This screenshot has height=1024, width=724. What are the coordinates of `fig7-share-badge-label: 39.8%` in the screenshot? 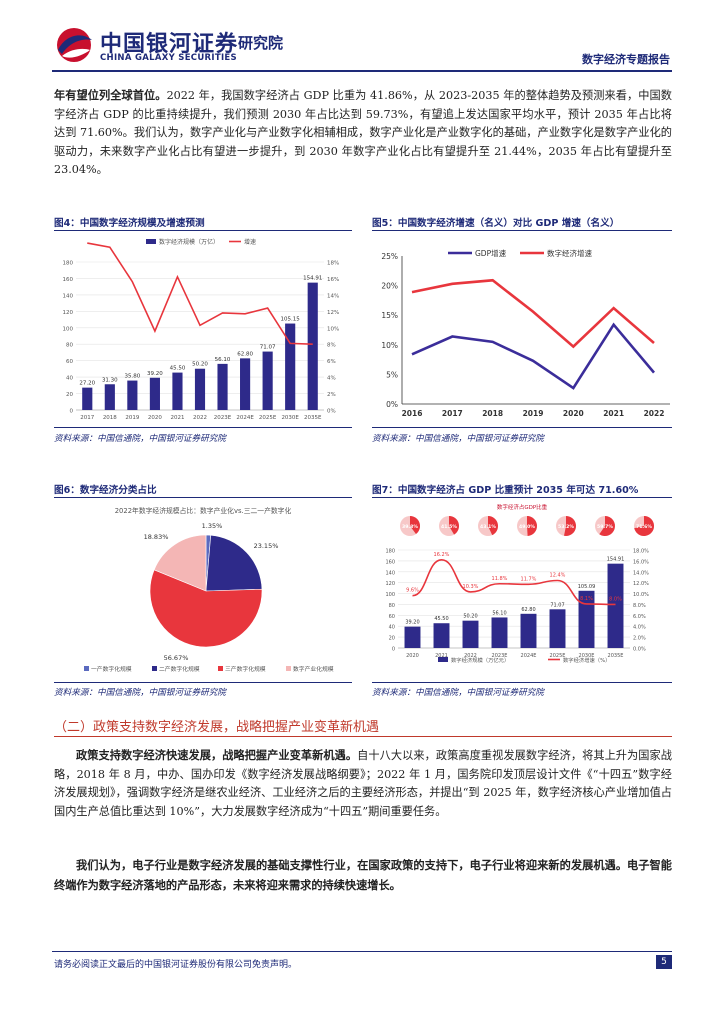 It's located at (410, 527).